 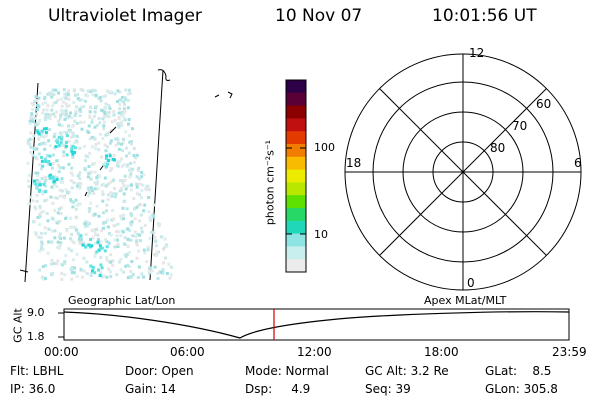 I want to click on mlt-label-6: 6, so click(x=578, y=163).